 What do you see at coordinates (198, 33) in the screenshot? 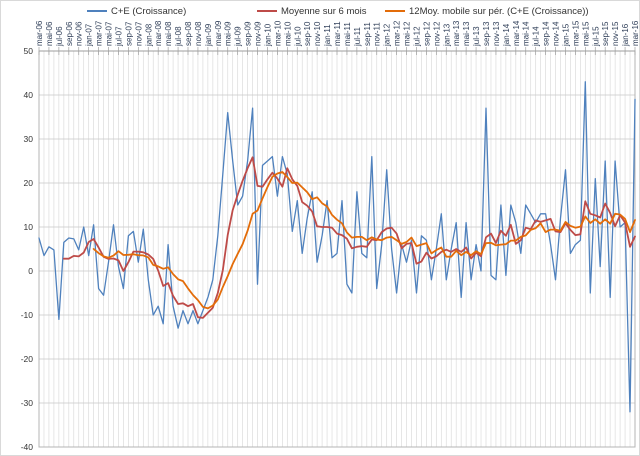
I see `svg-text: nov-08` at bounding box center [198, 33].